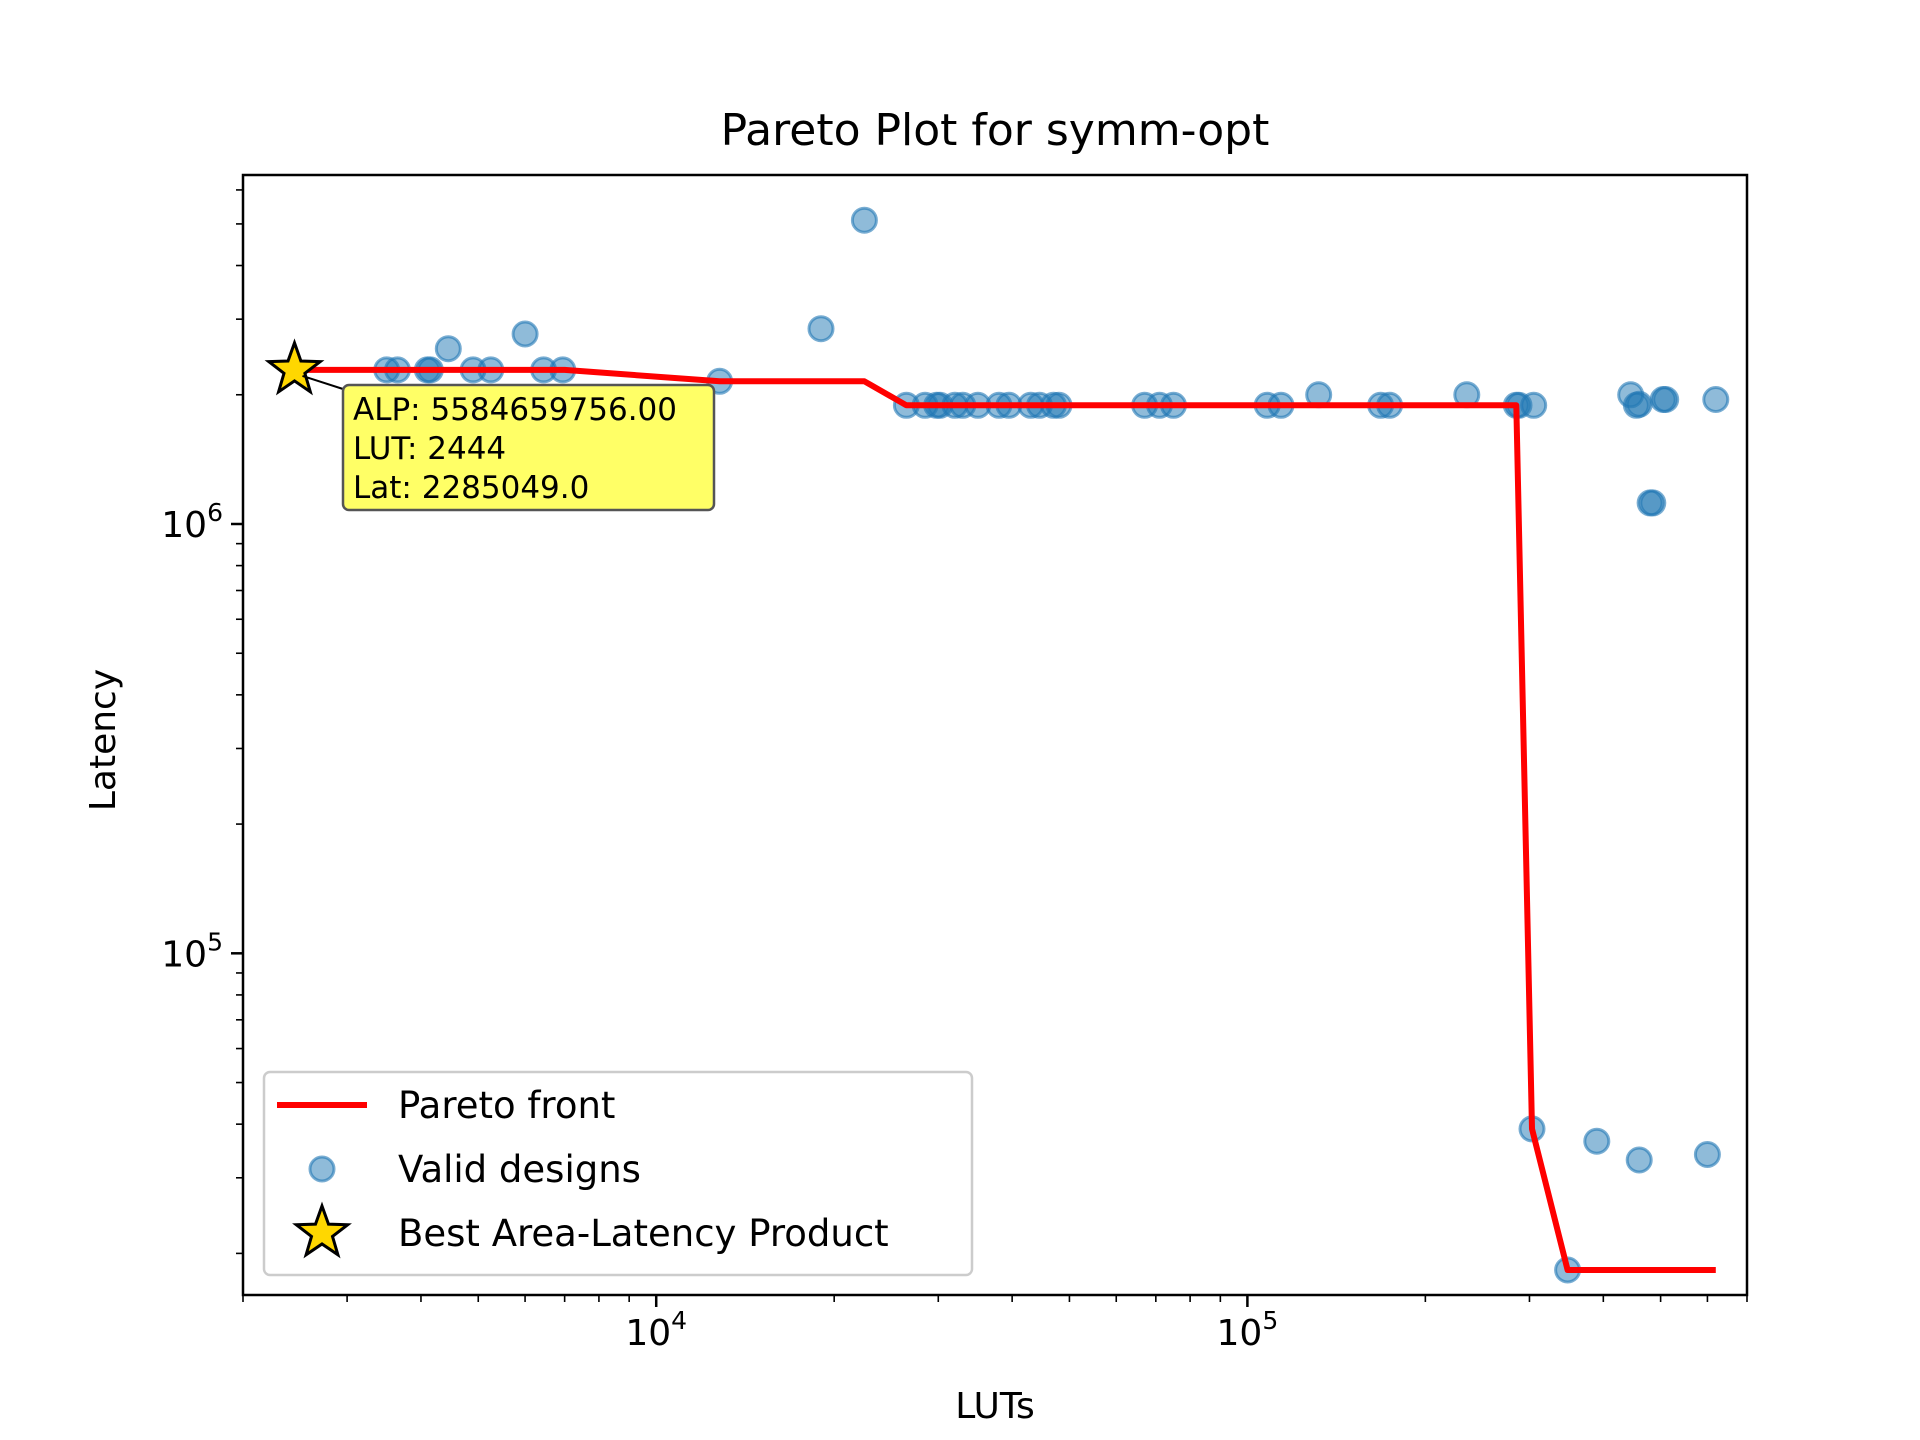  I want to click on x-axis-label: LUTs, so click(994, 1406).